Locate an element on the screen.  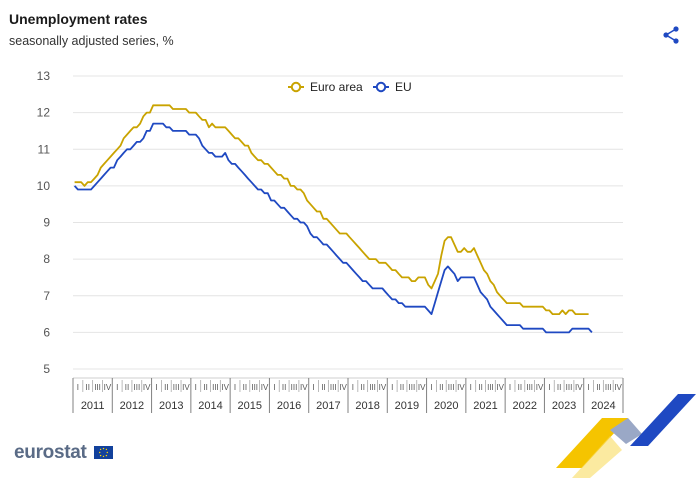
x-year-label: 2011 is located at coordinates (93, 406).